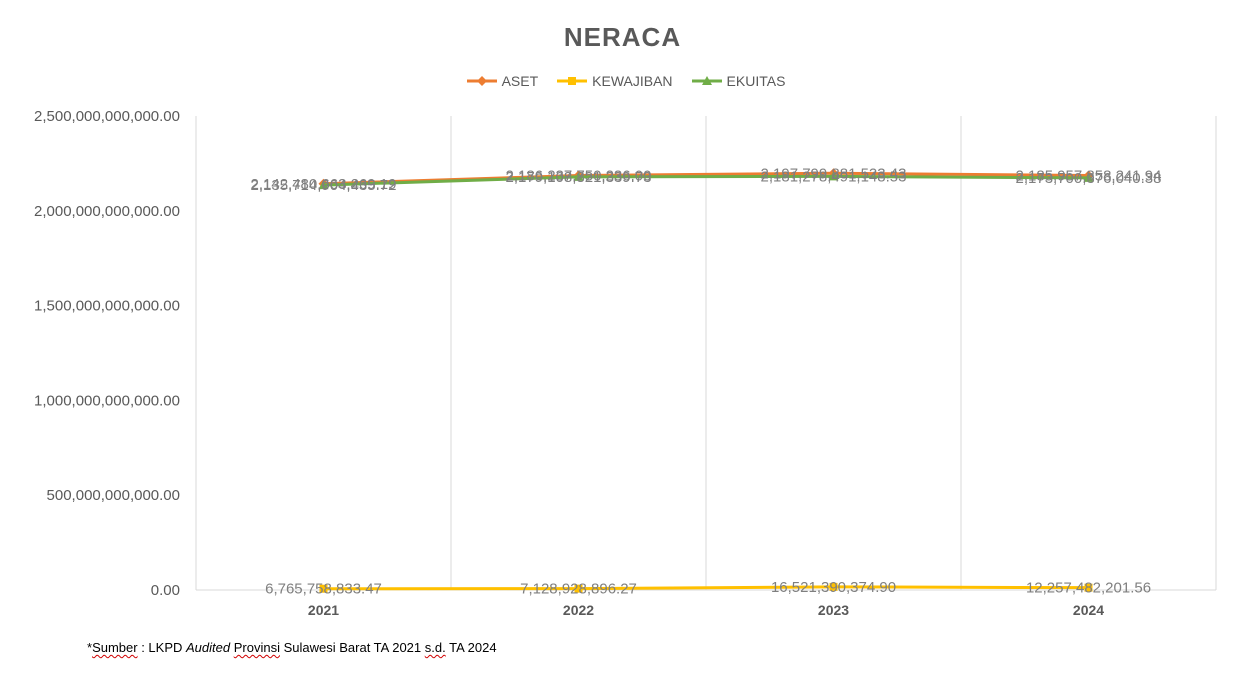  I want to click on legend-marker-aset, so click(481, 81).